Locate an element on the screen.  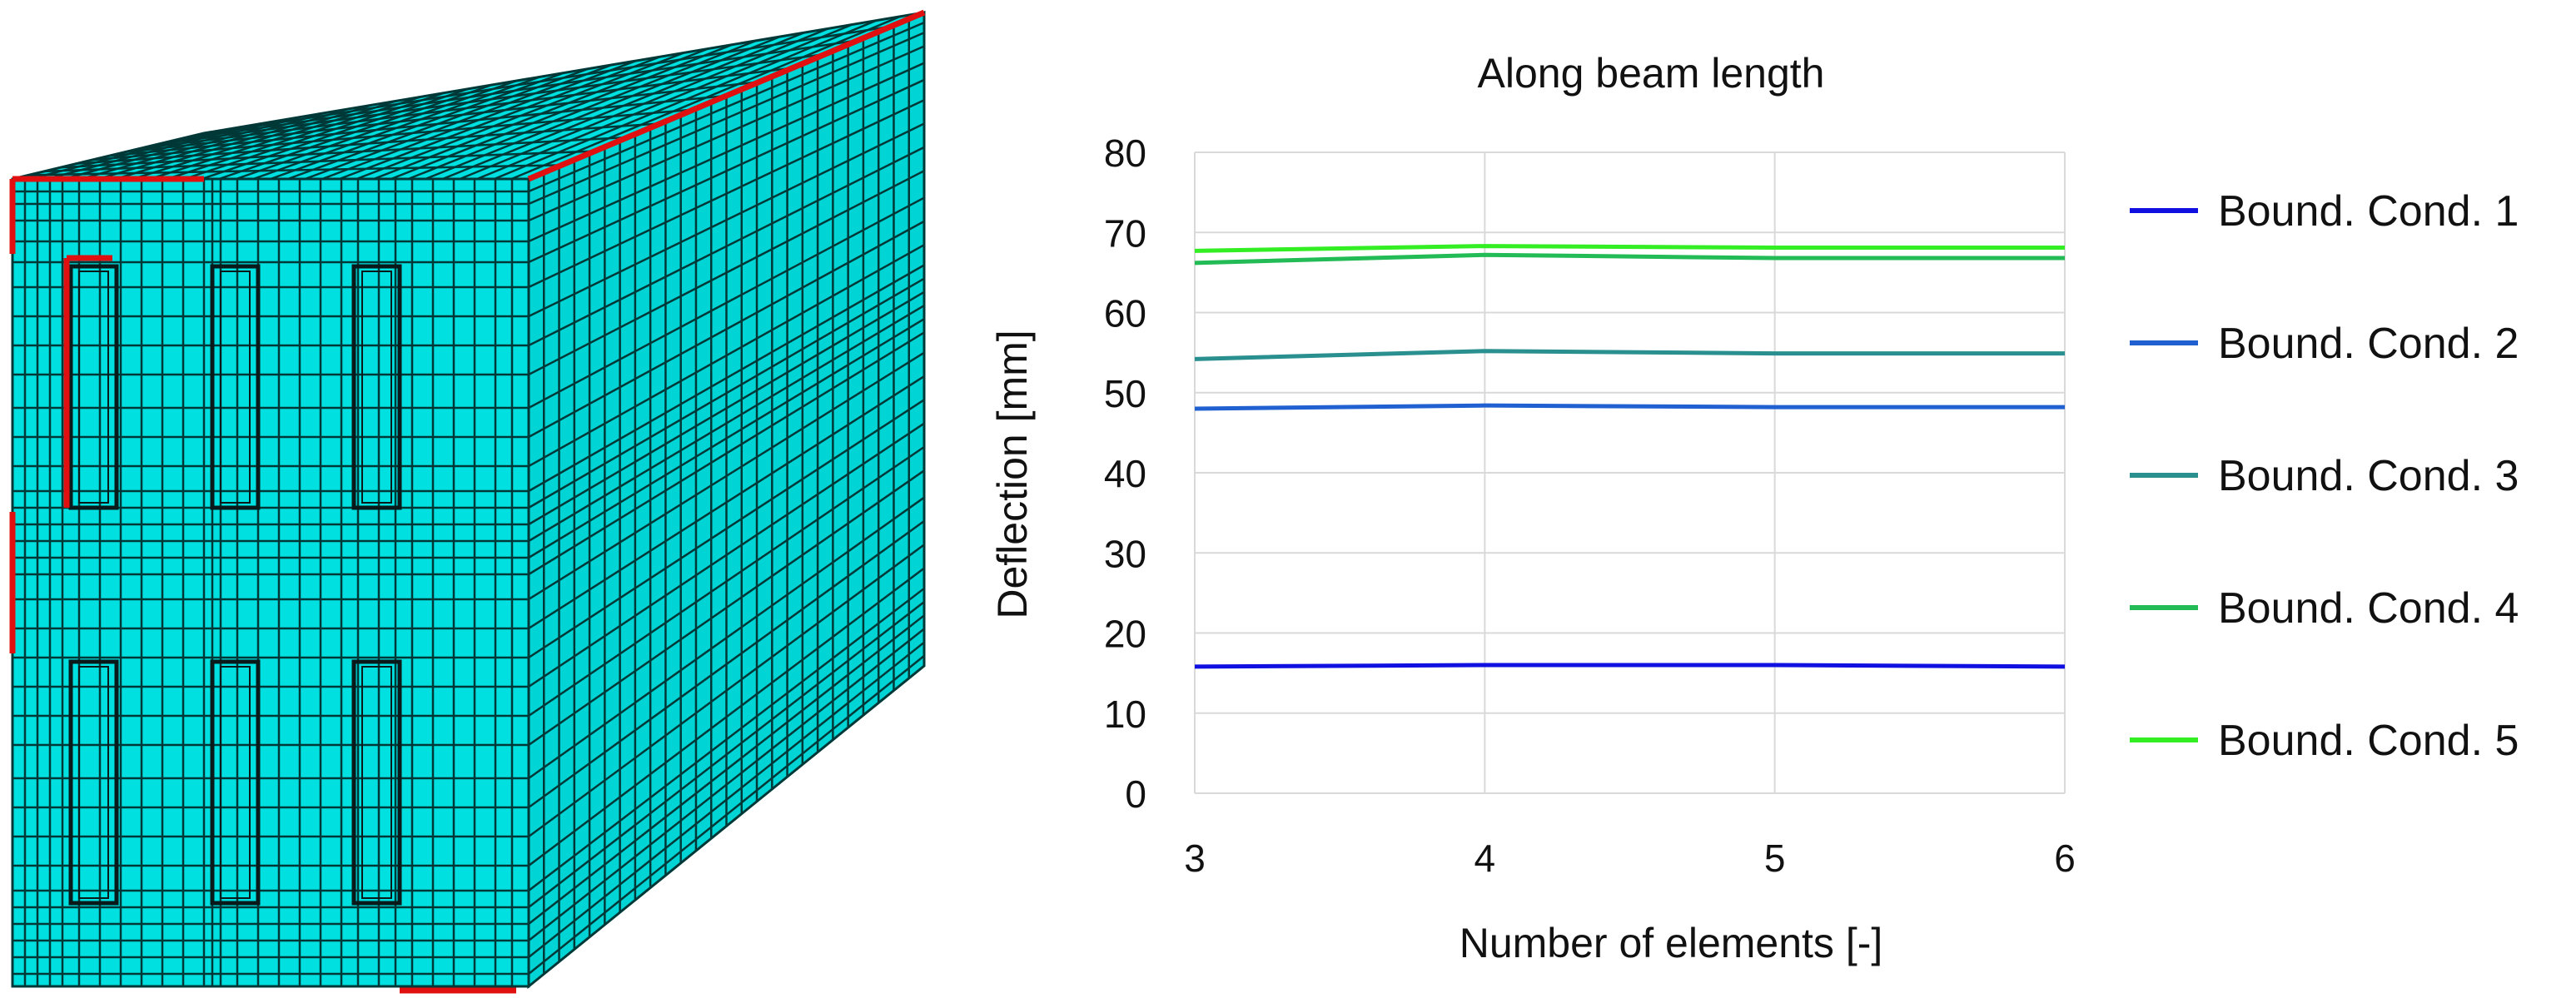
x-tick-labels: 3 4 5 6 is located at coordinates (1630, 858).